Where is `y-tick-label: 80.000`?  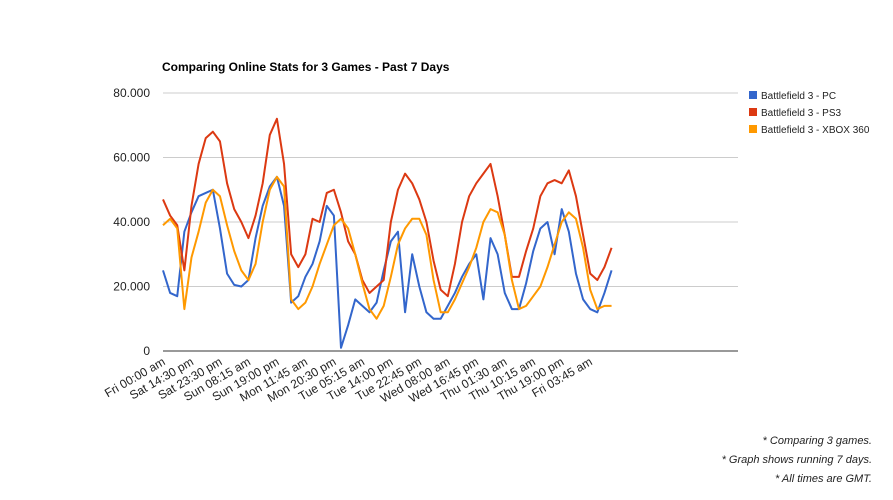 y-tick-label: 80.000 is located at coordinates (131, 93).